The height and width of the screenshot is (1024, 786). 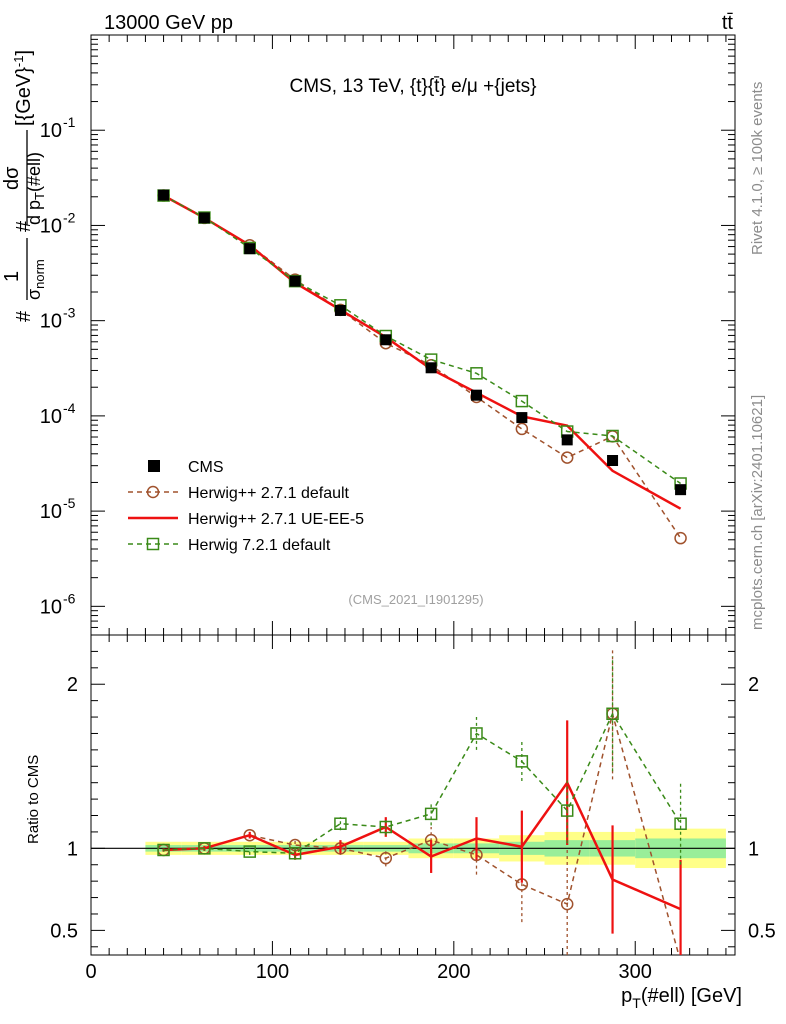 What do you see at coordinates (12, 276) in the screenshot?
I see `y-axis-label-one: 1` at bounding box center [12, 276].